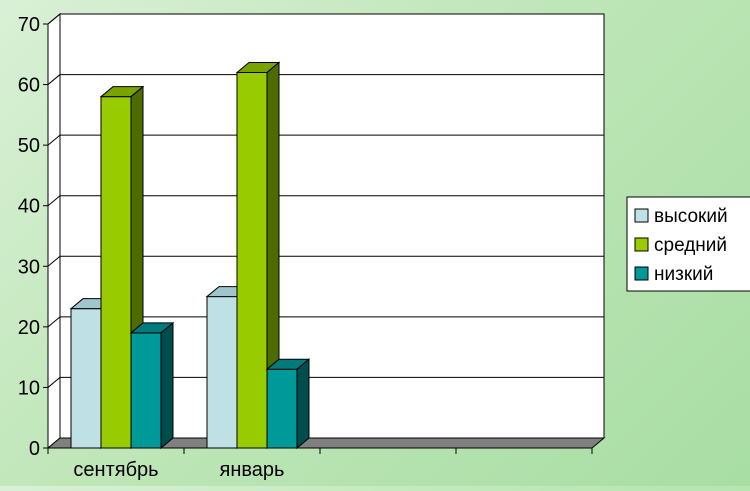  I want to click on x-tick-label: сентябрь, so click(115, 470).